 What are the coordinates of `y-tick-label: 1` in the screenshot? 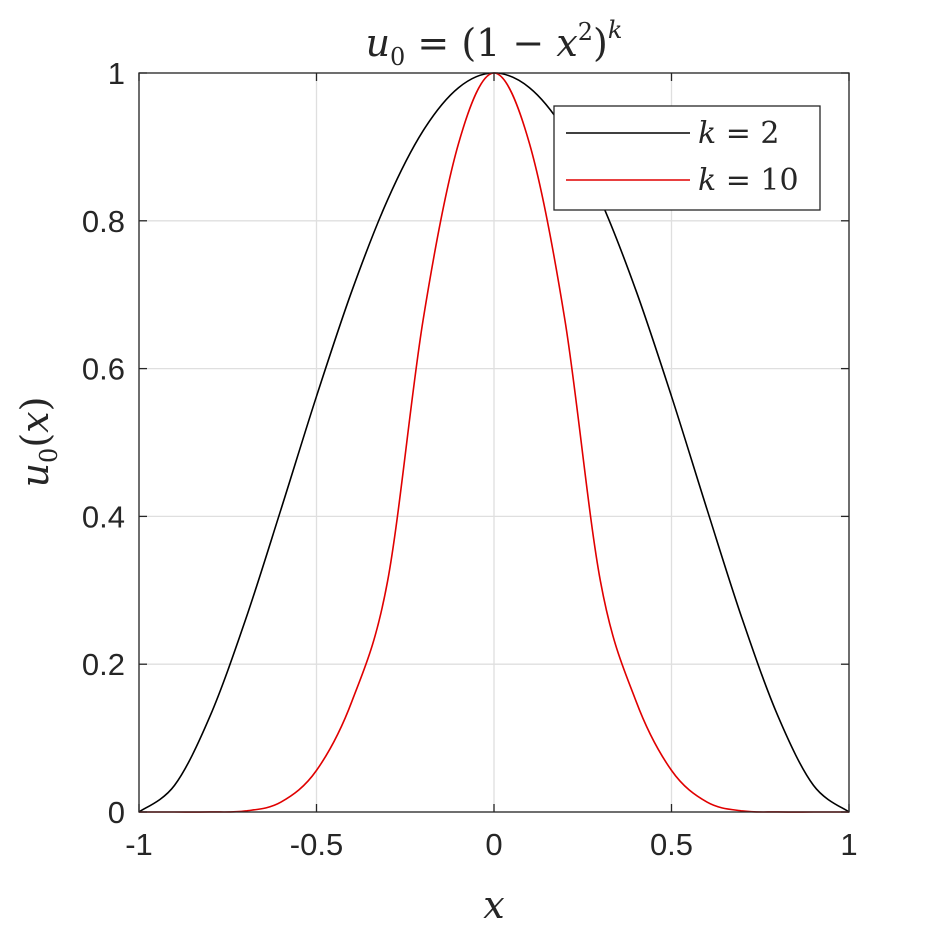 It's located at (116, 73).